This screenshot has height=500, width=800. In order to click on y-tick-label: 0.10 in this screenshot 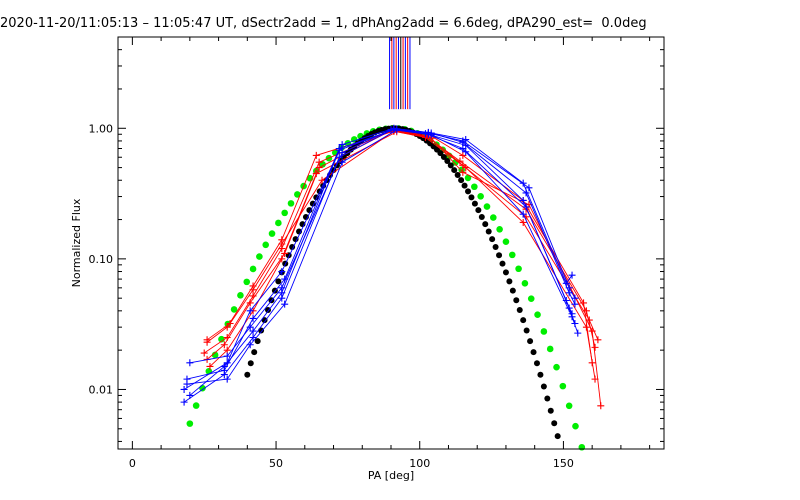, I will do `click(101, 259)`.